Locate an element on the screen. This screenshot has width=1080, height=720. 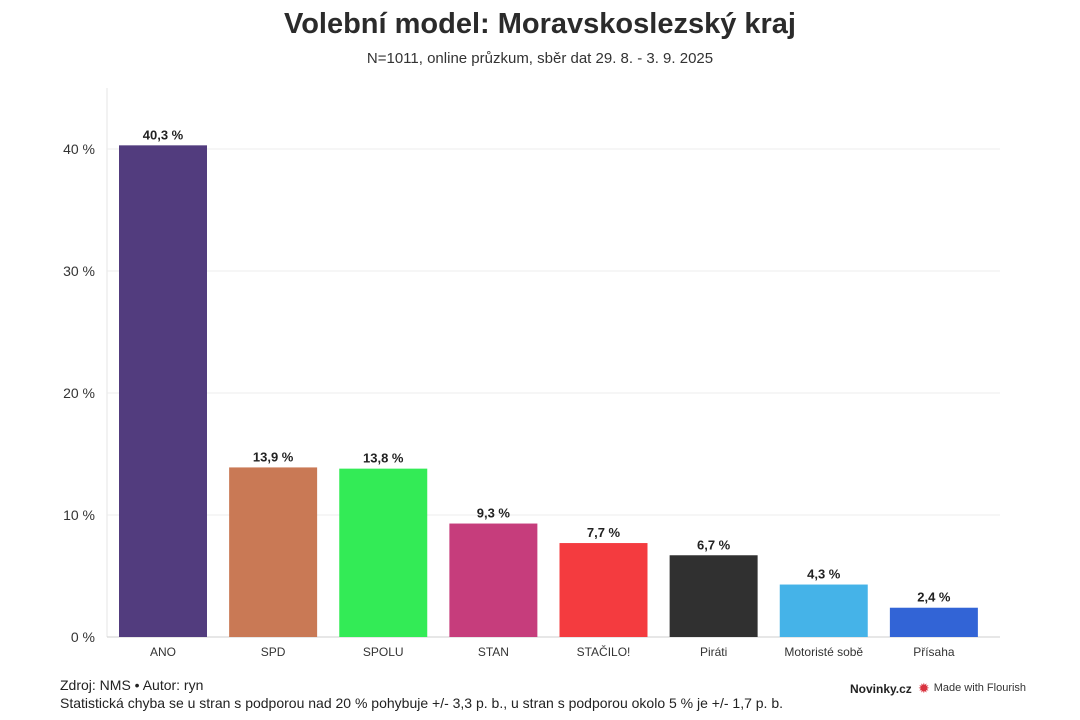
data-label: 6,7 % is located at coordinates (714, 544).